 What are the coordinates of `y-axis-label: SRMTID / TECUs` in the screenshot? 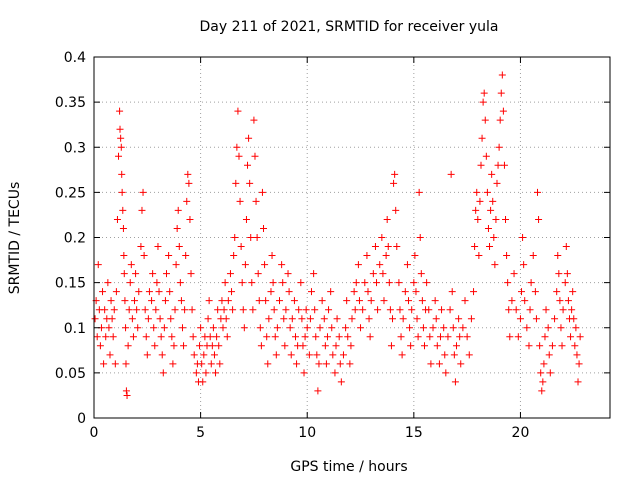 It's located at (15, 238).